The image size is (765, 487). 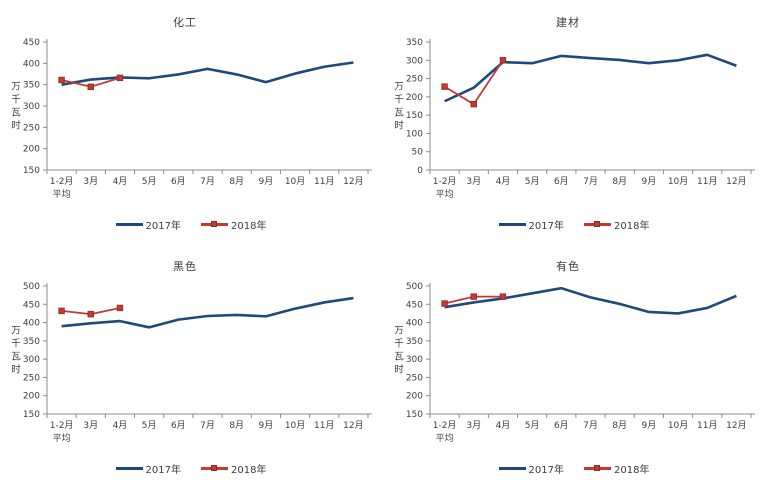 I want to click on chart-title: 化工, so click(x=185, y=22).